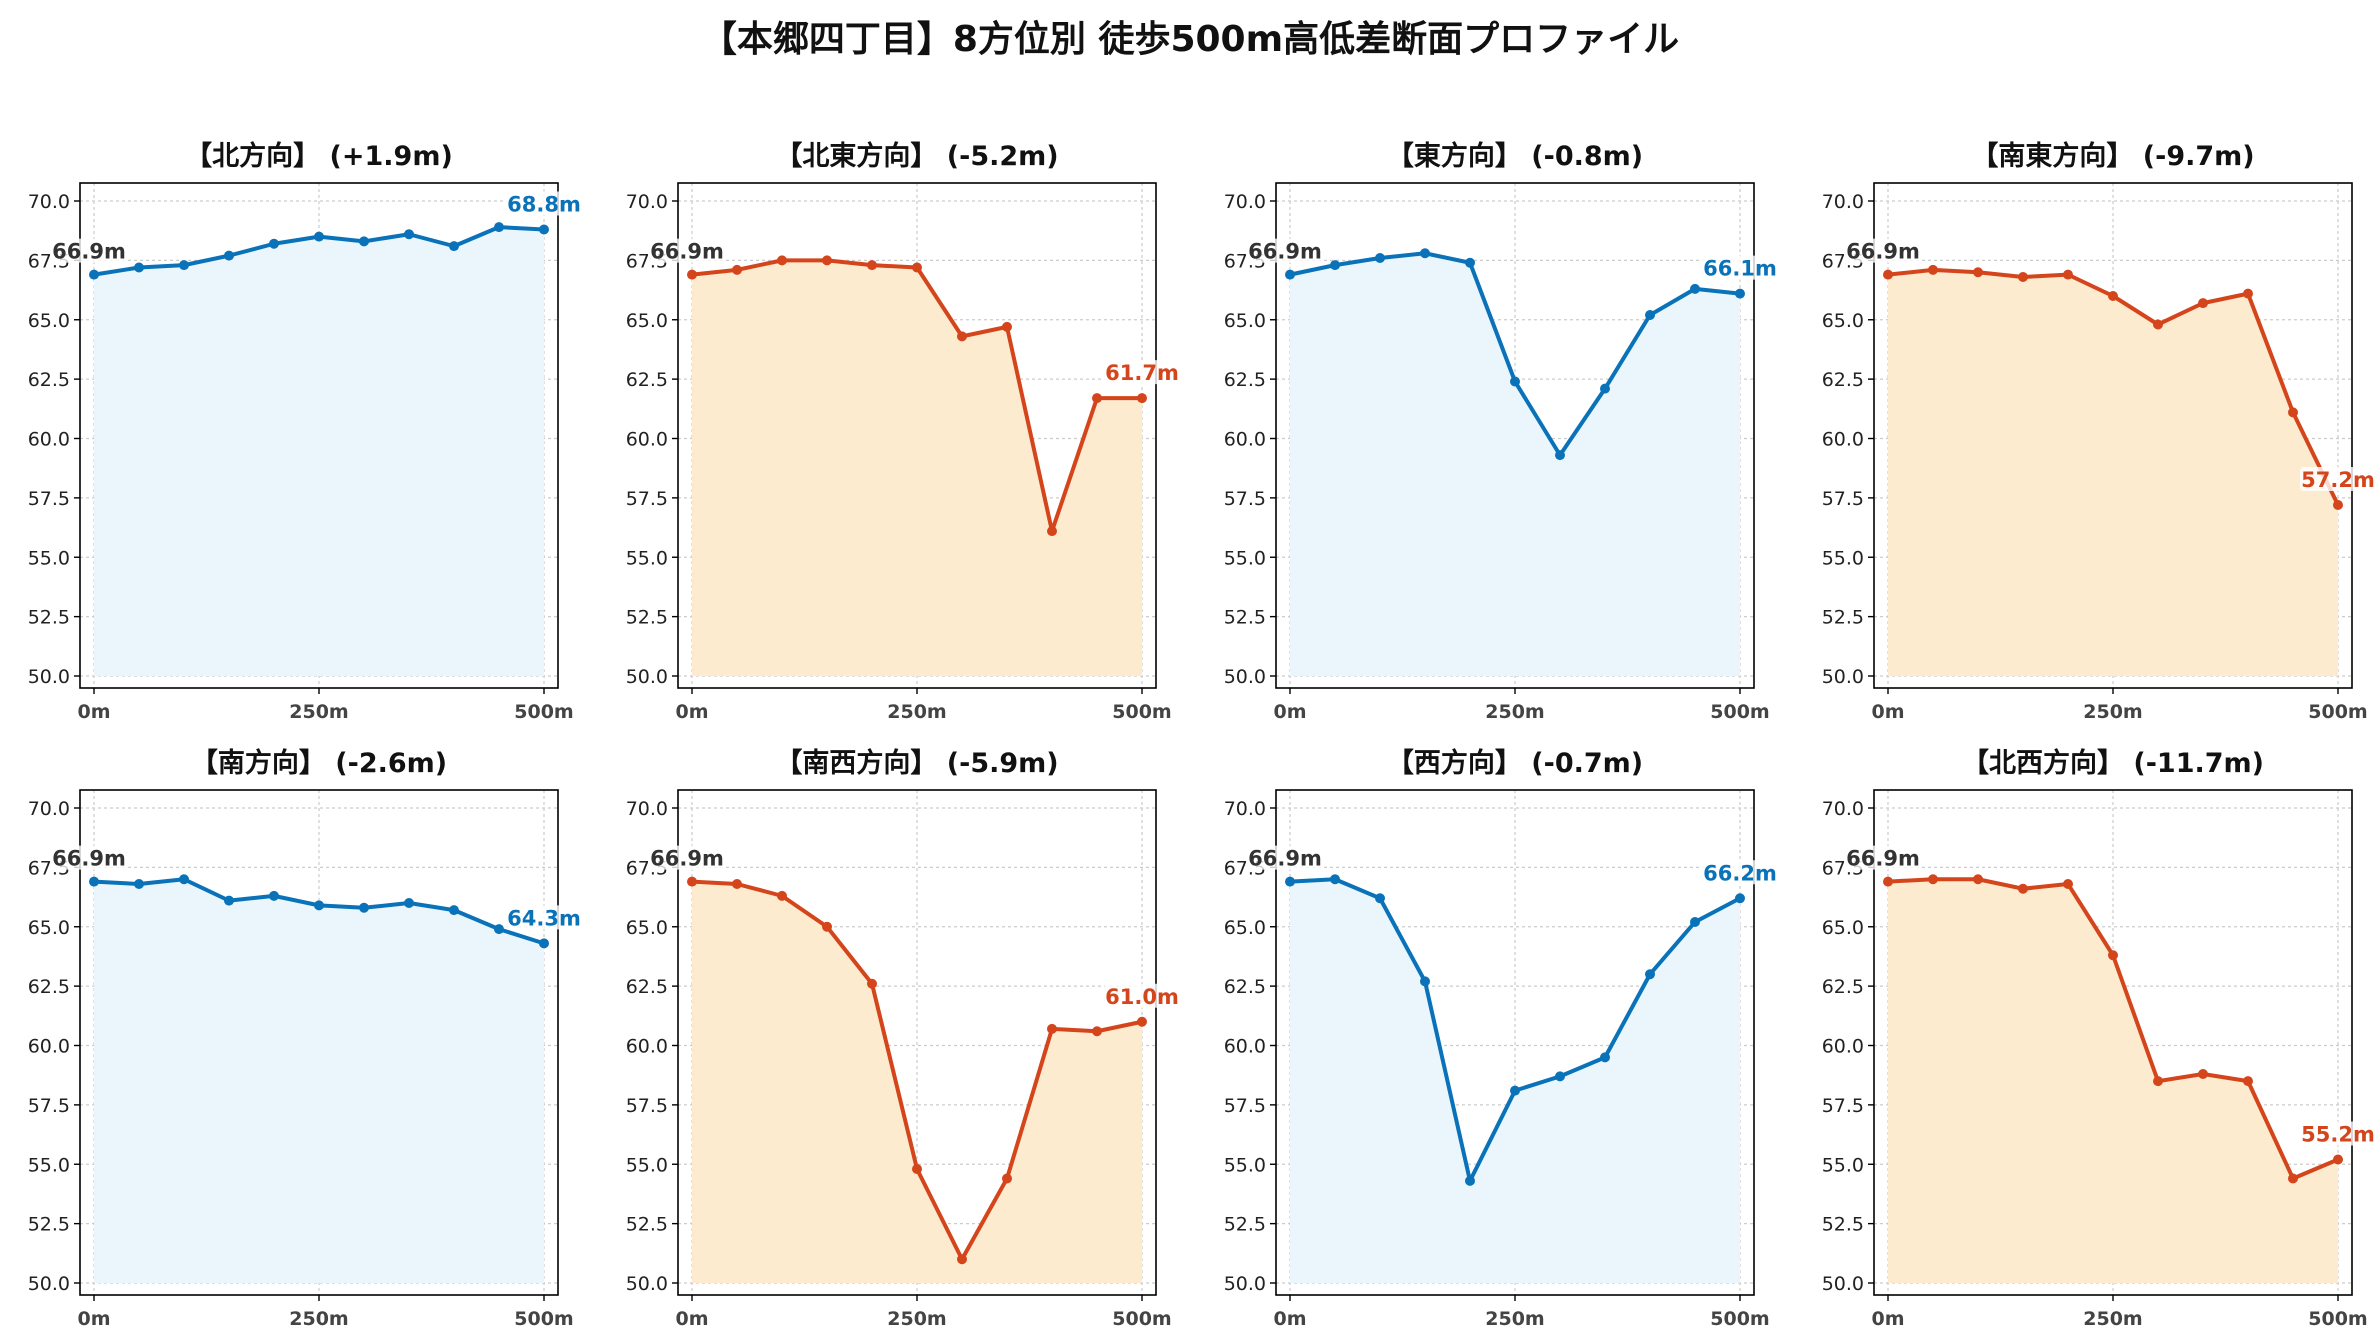 This screenshot has width=2380, height=1340. Describe the element at coordinates (1515, 763) in the screenshot. I see `panel-title: 【西方向】 (-0.7m)` at that location.